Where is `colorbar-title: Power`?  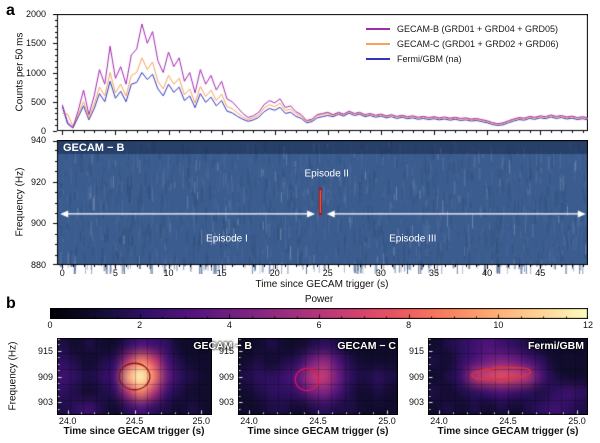
colorbar-title: Power is located at coordinates (319, 299).